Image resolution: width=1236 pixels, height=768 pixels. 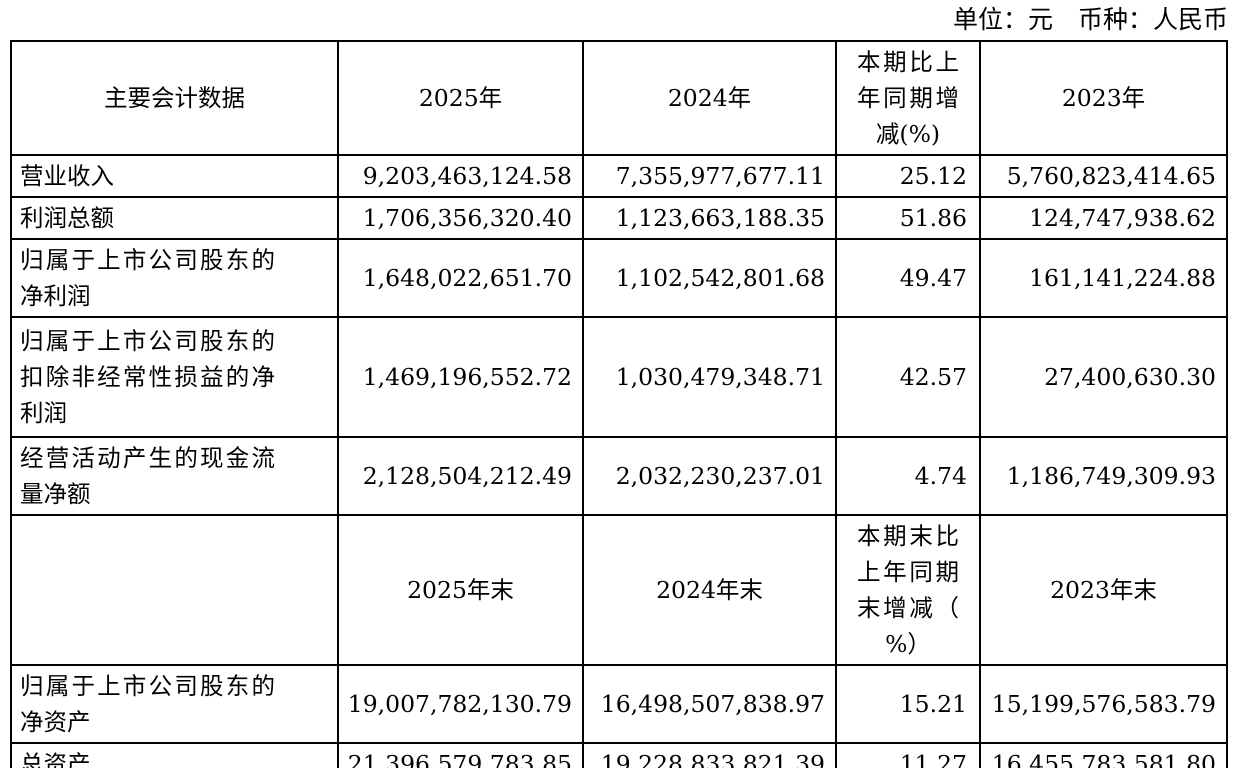 What do you see at coordinates (460, 218) in the screenshot?
I see `value-2025-cell: 1,706,356,320.40` at bounding box center [460, 218].